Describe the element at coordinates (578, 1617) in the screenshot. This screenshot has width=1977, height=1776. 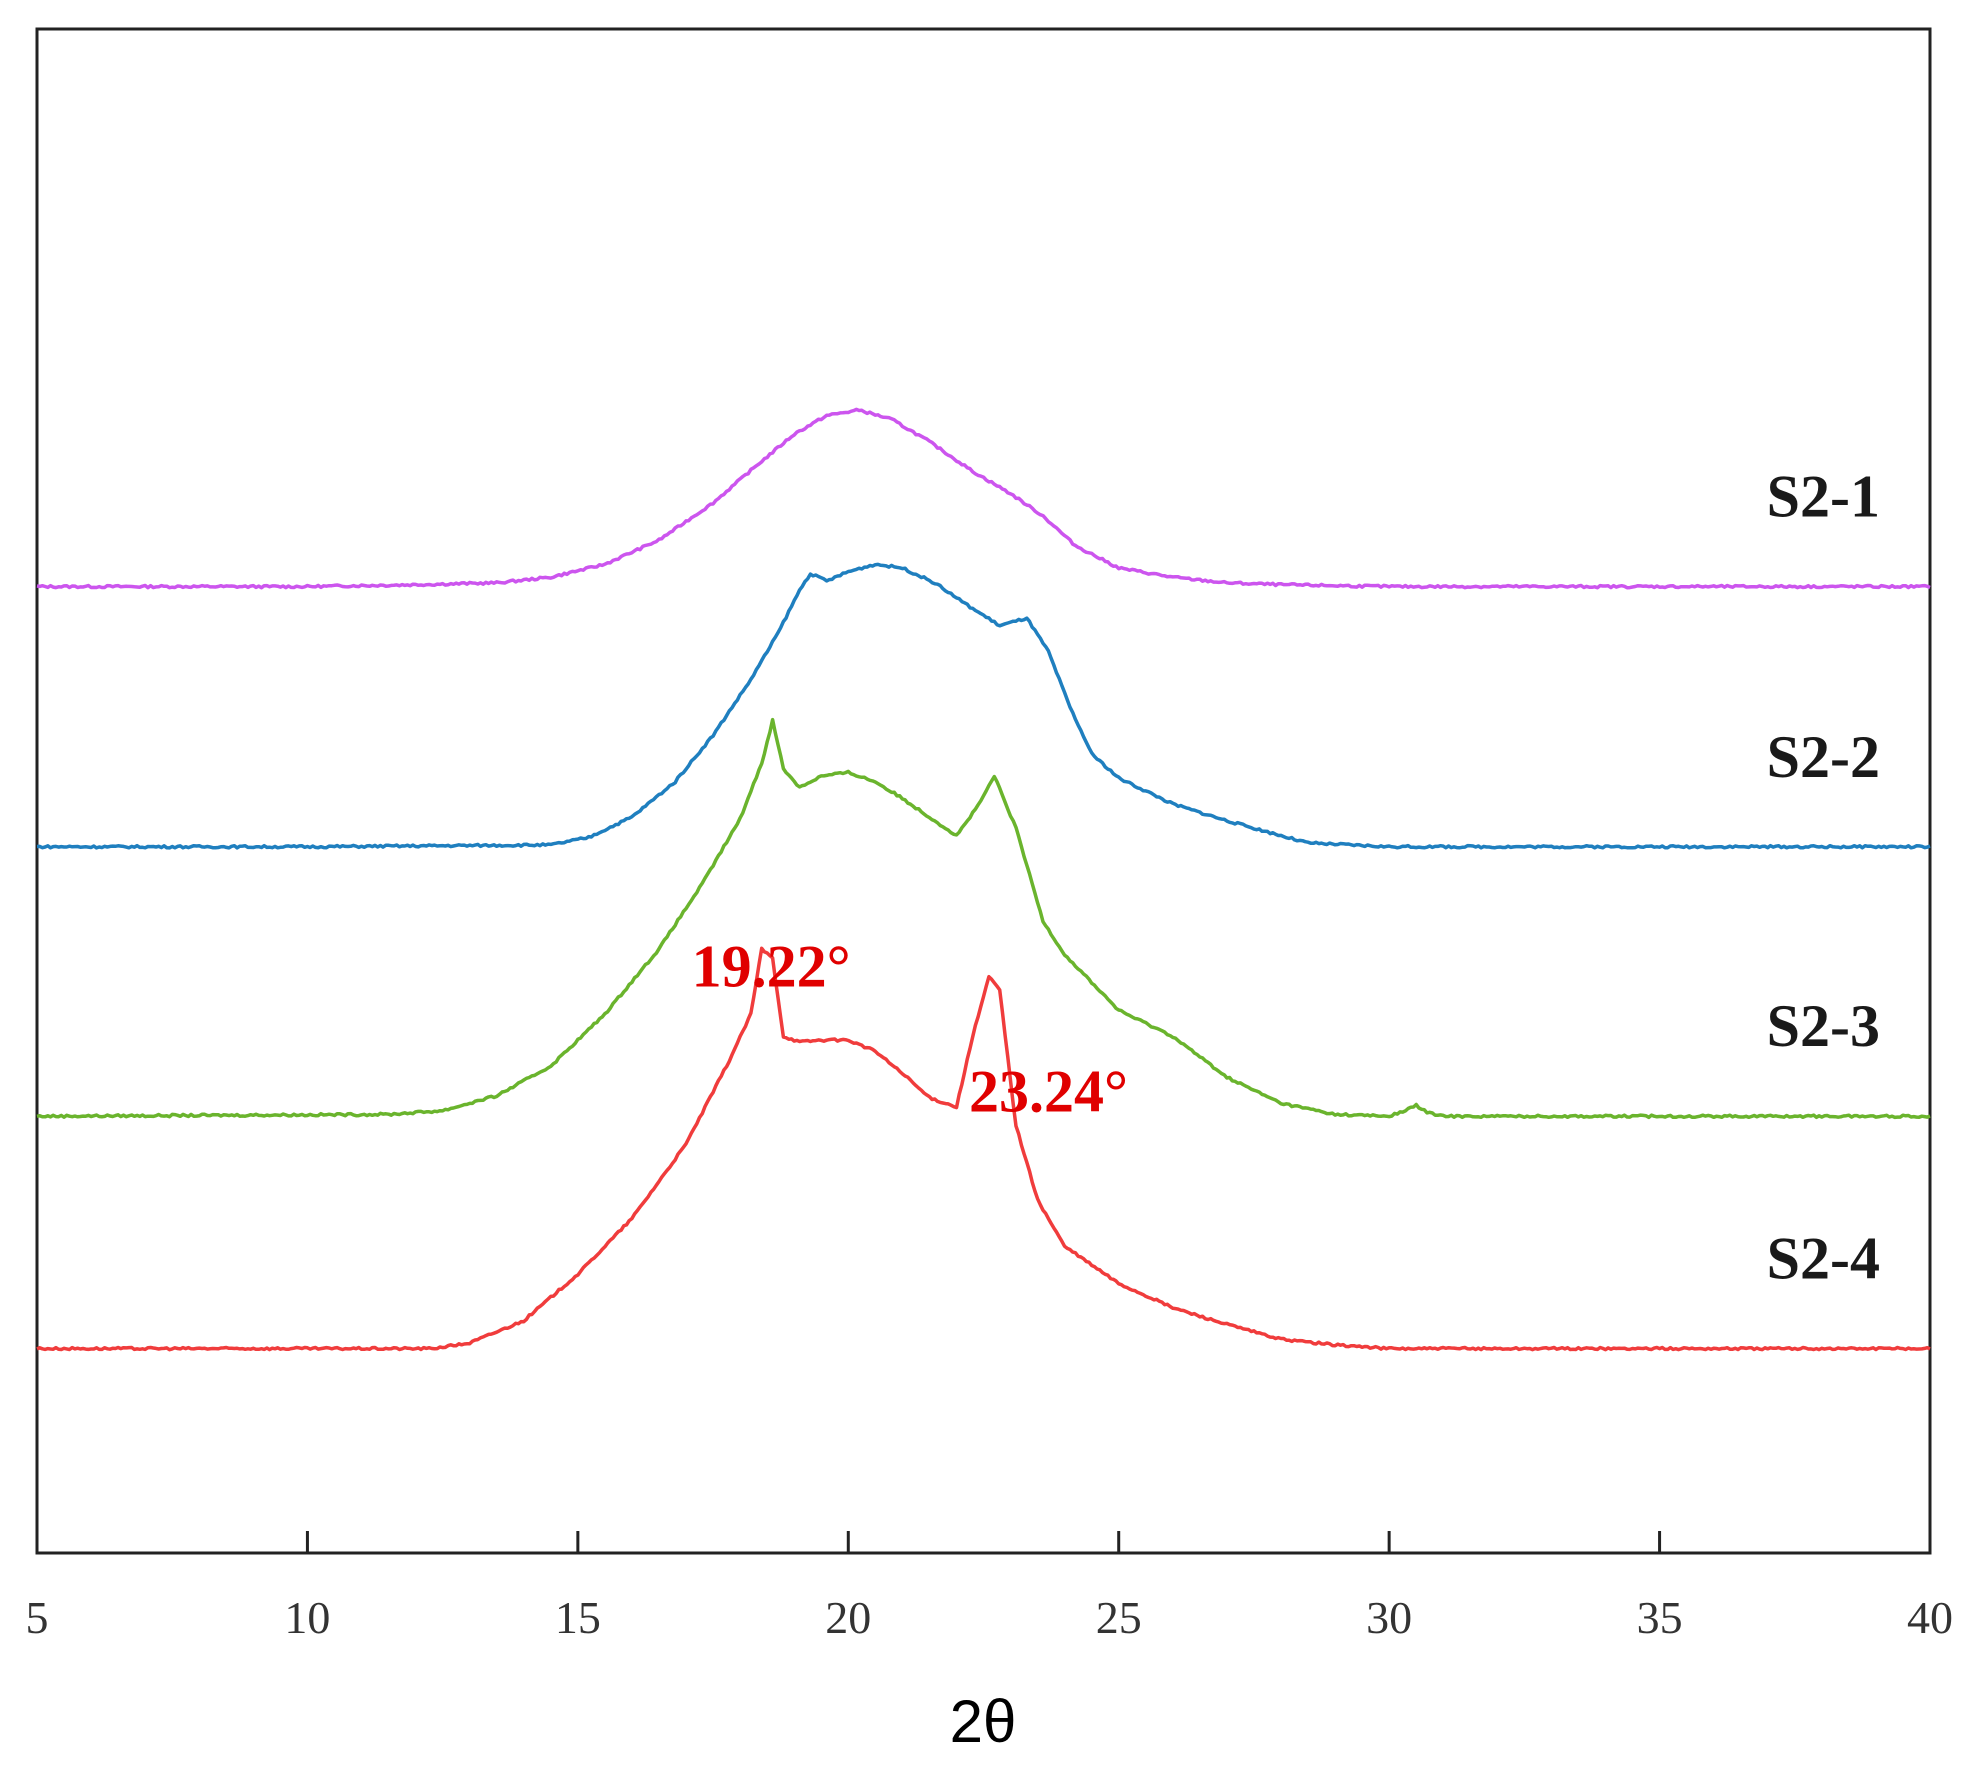
I see `x-tick-label-15: 15` at that location.